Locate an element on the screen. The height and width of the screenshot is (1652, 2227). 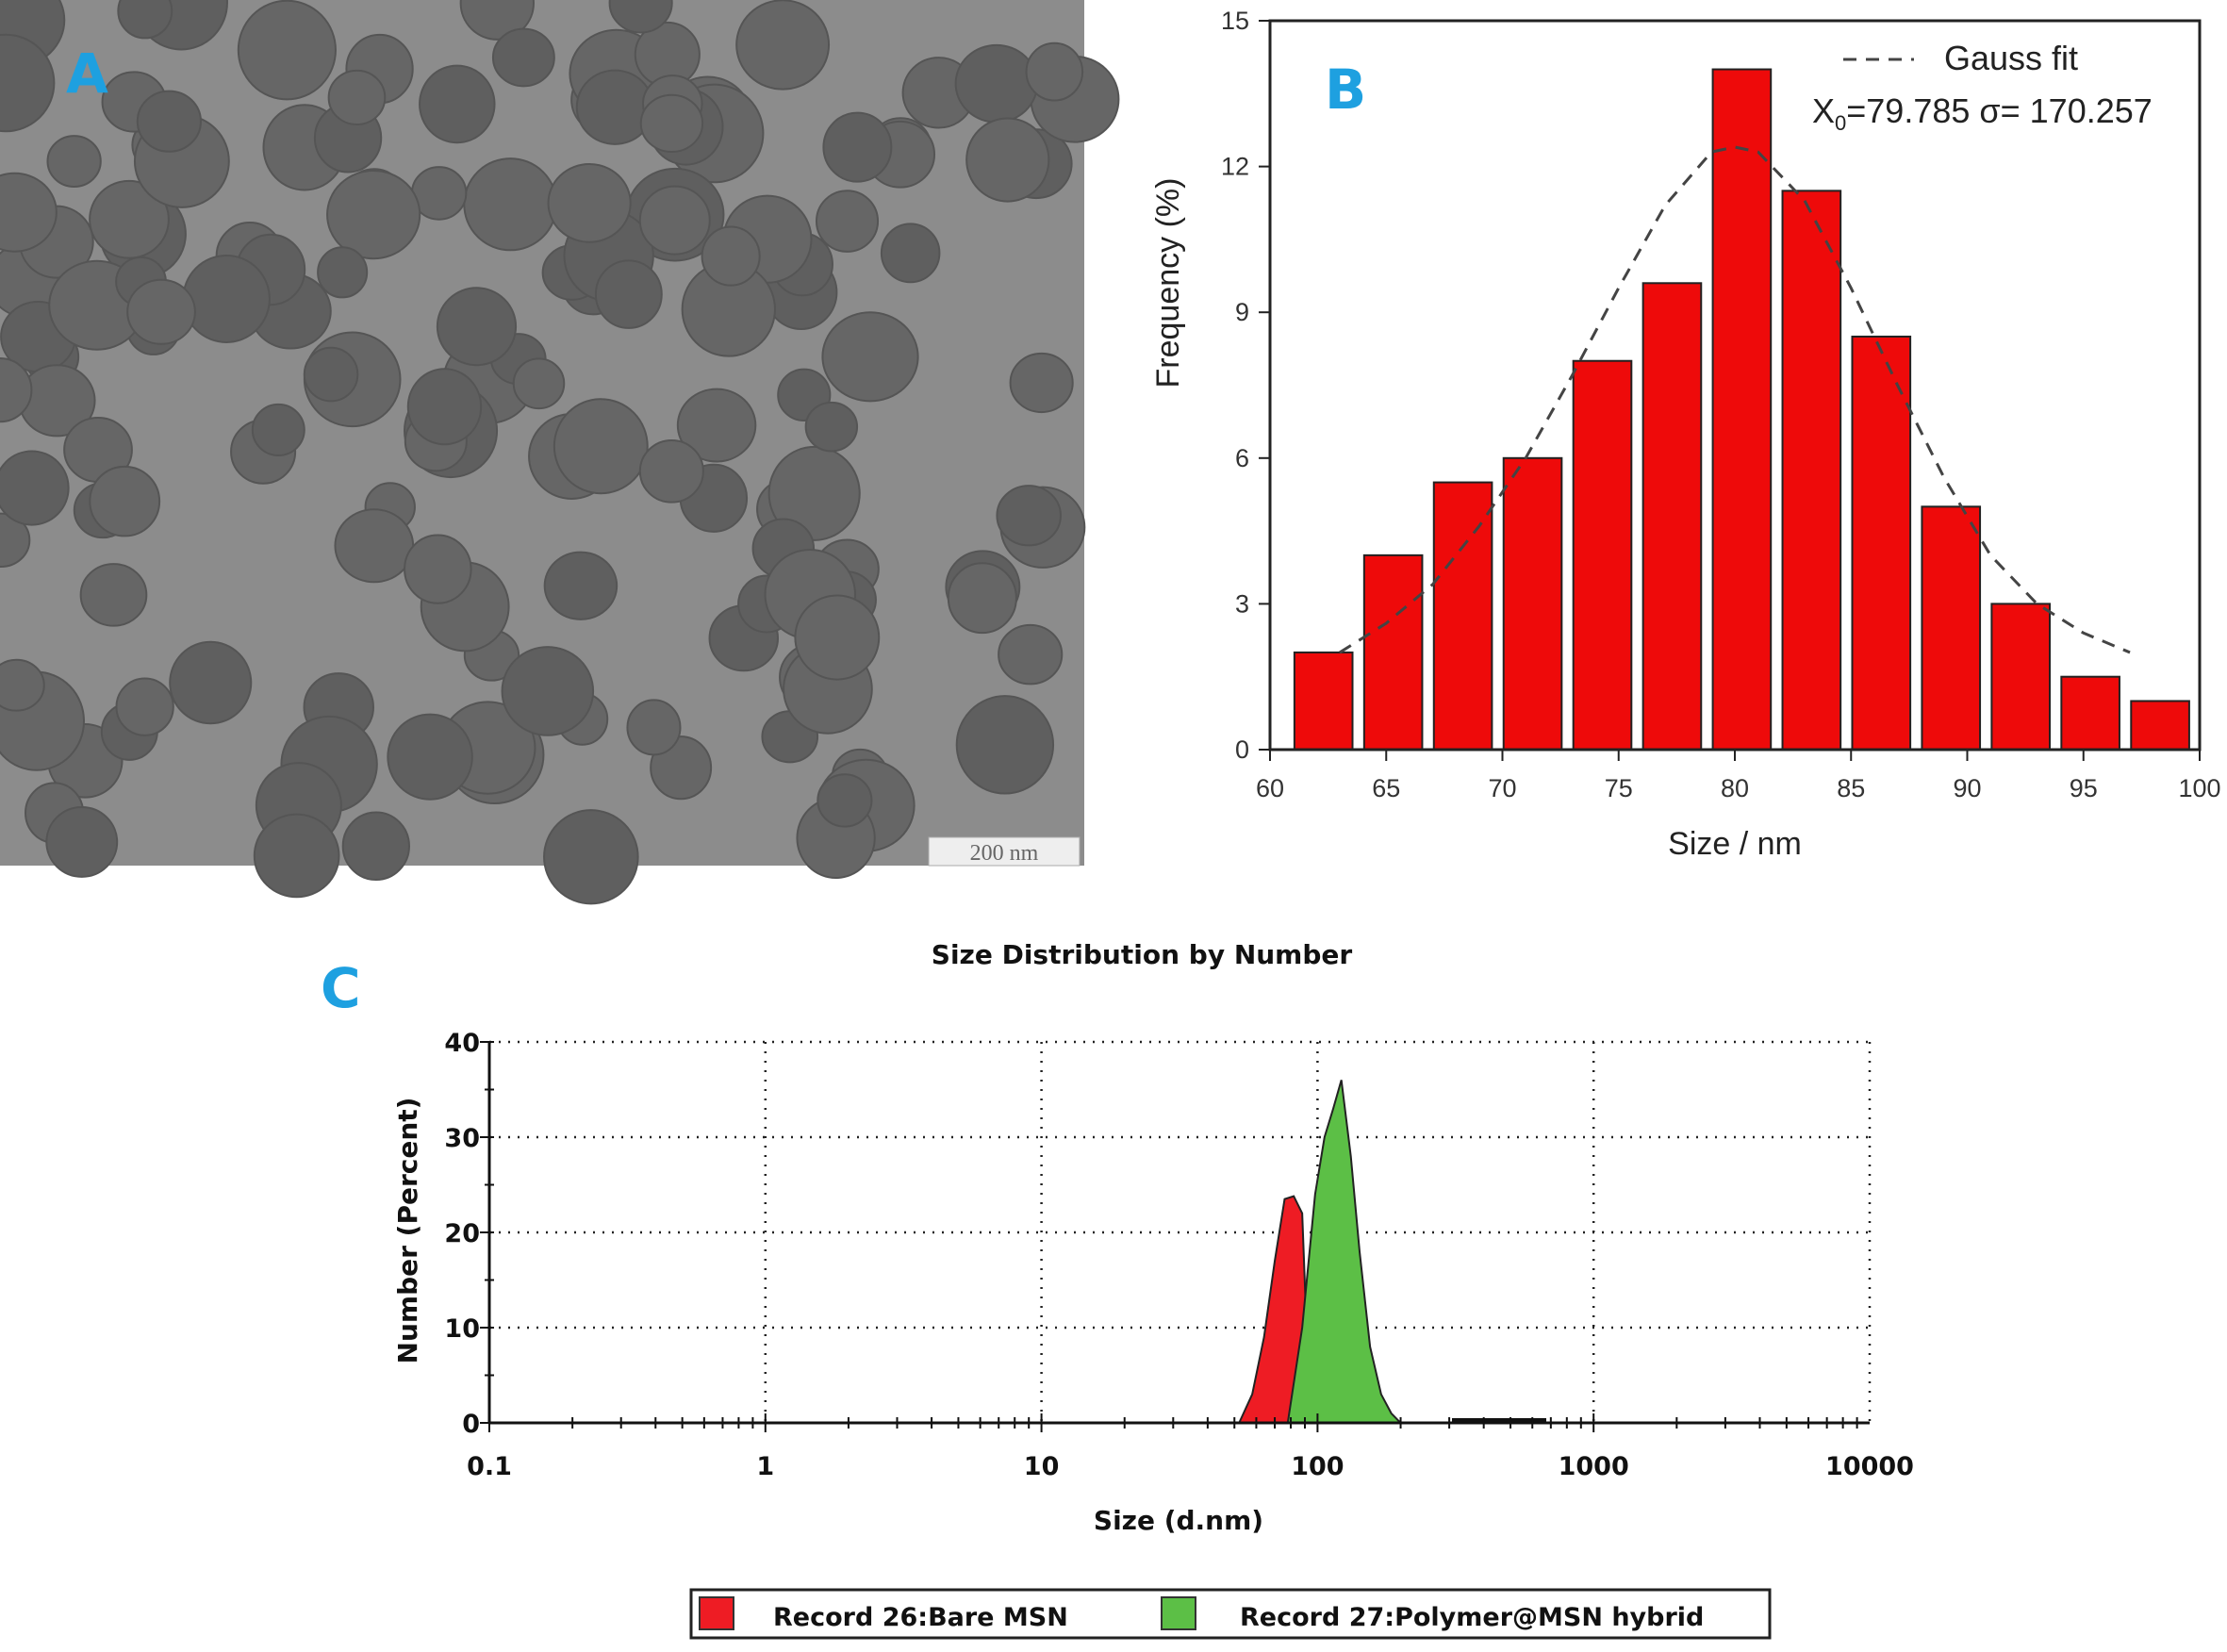
y-tick-label: 12 is located at coordinates (1235, 167).